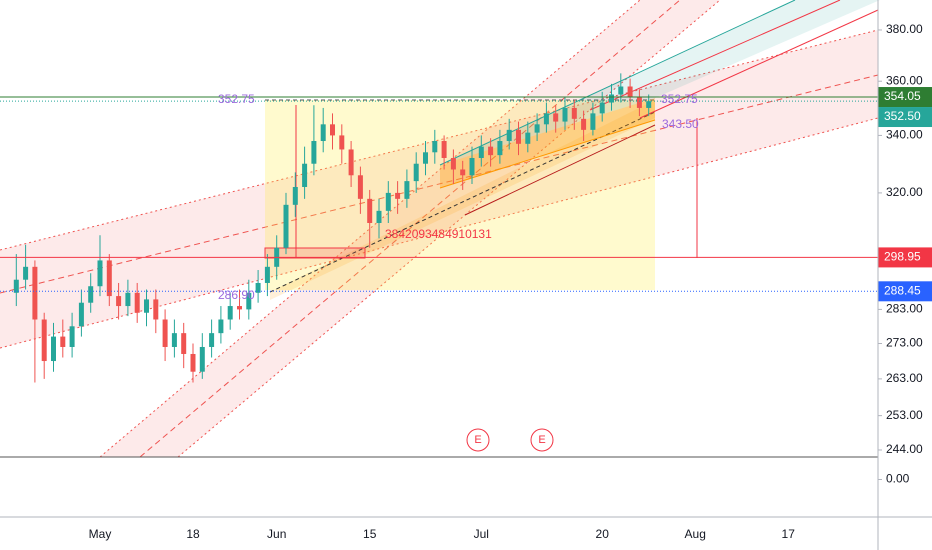  I want to click on x-tick-label: May, so click(100, 534).